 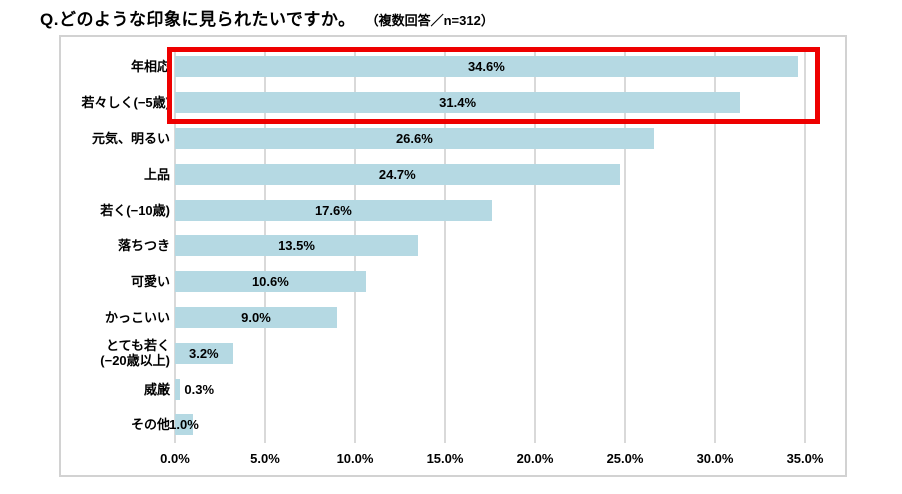 What do you see at coordinates (494, 85) in the screenshot?
I see `highlight-box` at bounding box center [494, 85].